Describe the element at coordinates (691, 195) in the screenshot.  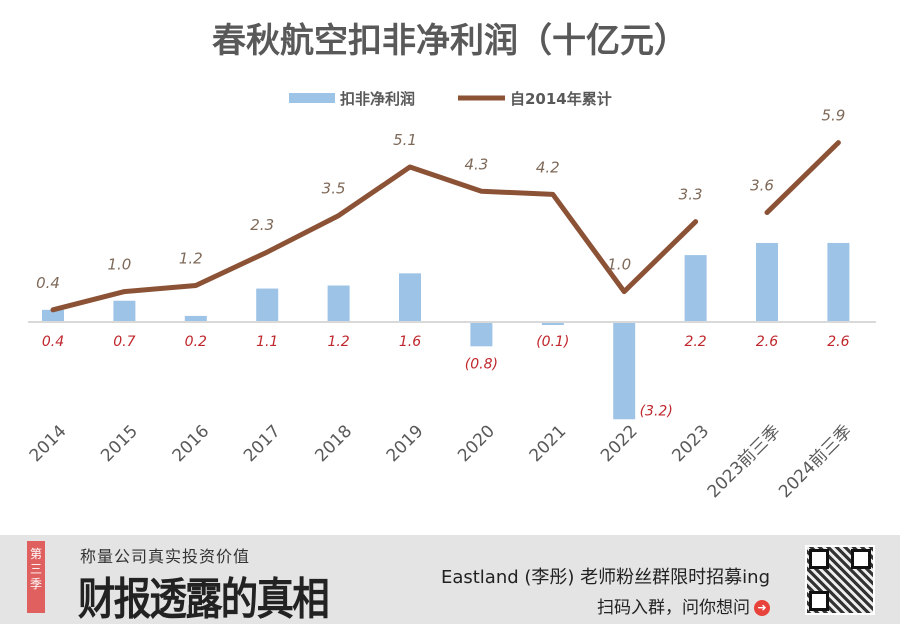
I see `line-data-label: 3.3` at that location.